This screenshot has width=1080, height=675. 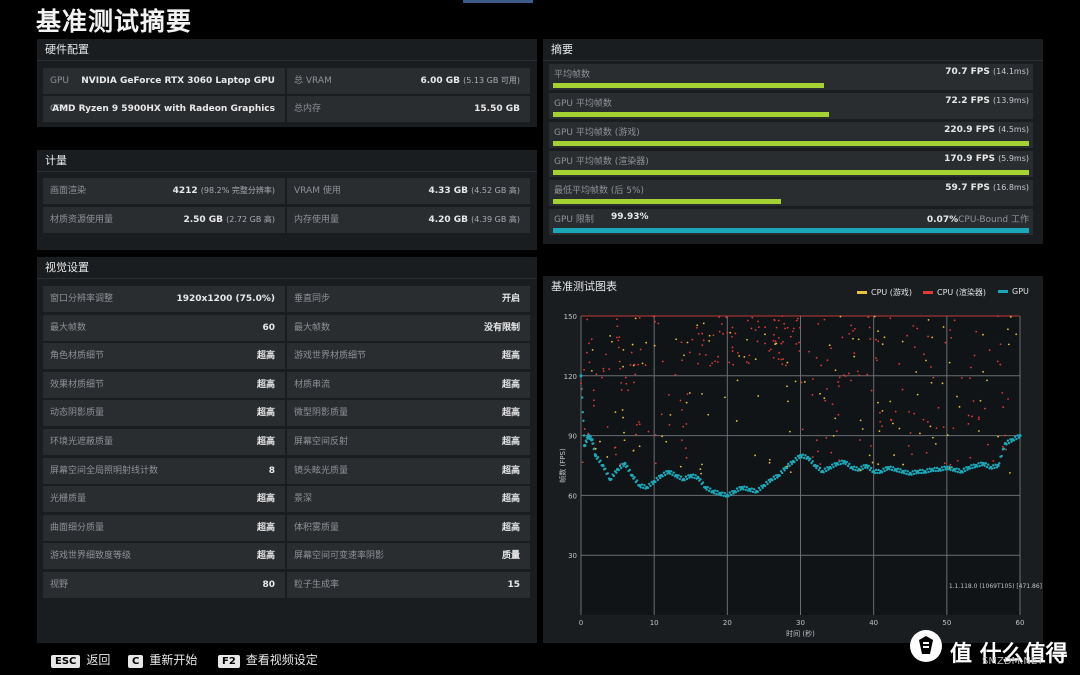 I want to click on setting-value: 没有限制, so click(x=501, y=327).